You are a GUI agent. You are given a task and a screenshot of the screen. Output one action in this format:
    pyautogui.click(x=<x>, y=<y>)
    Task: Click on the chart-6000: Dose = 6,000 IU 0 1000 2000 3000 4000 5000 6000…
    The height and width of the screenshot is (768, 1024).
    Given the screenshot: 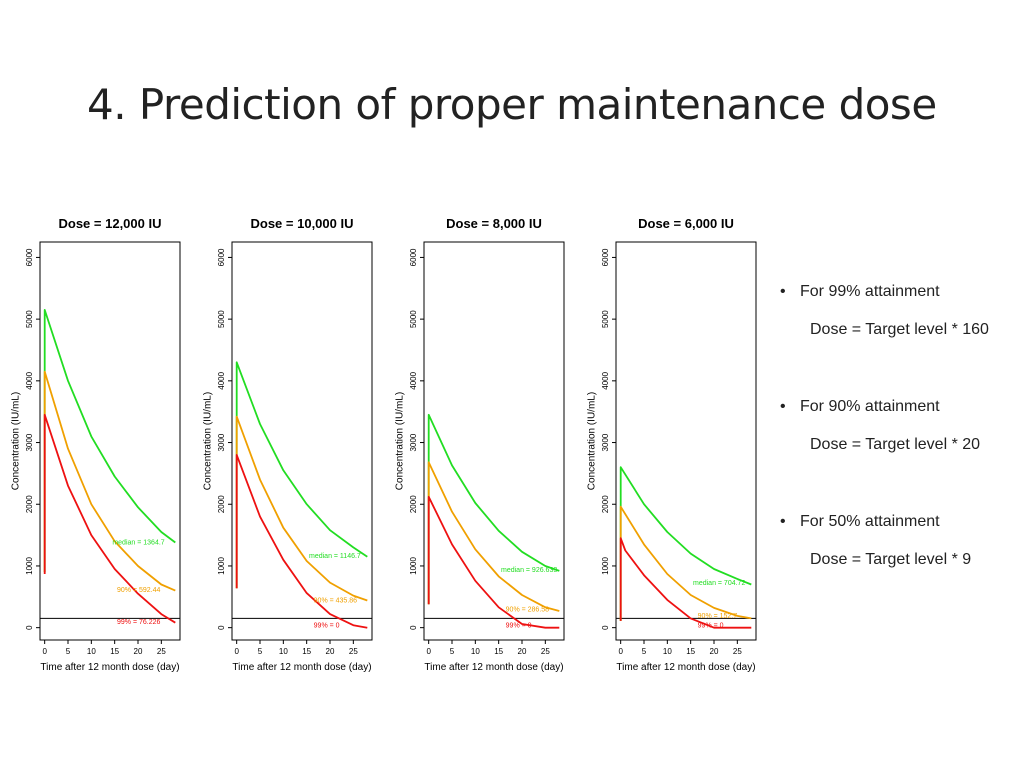 What is the action you would take?
    pyautogui.click(x=672, y=444)
    